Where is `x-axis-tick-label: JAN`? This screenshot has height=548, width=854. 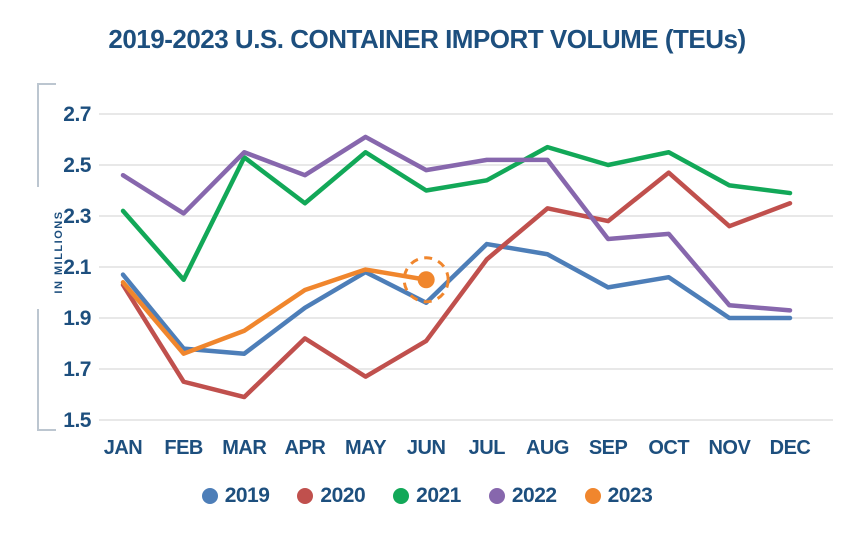
x-axis-tick-label: JAN is located at coordinates (123, 448).